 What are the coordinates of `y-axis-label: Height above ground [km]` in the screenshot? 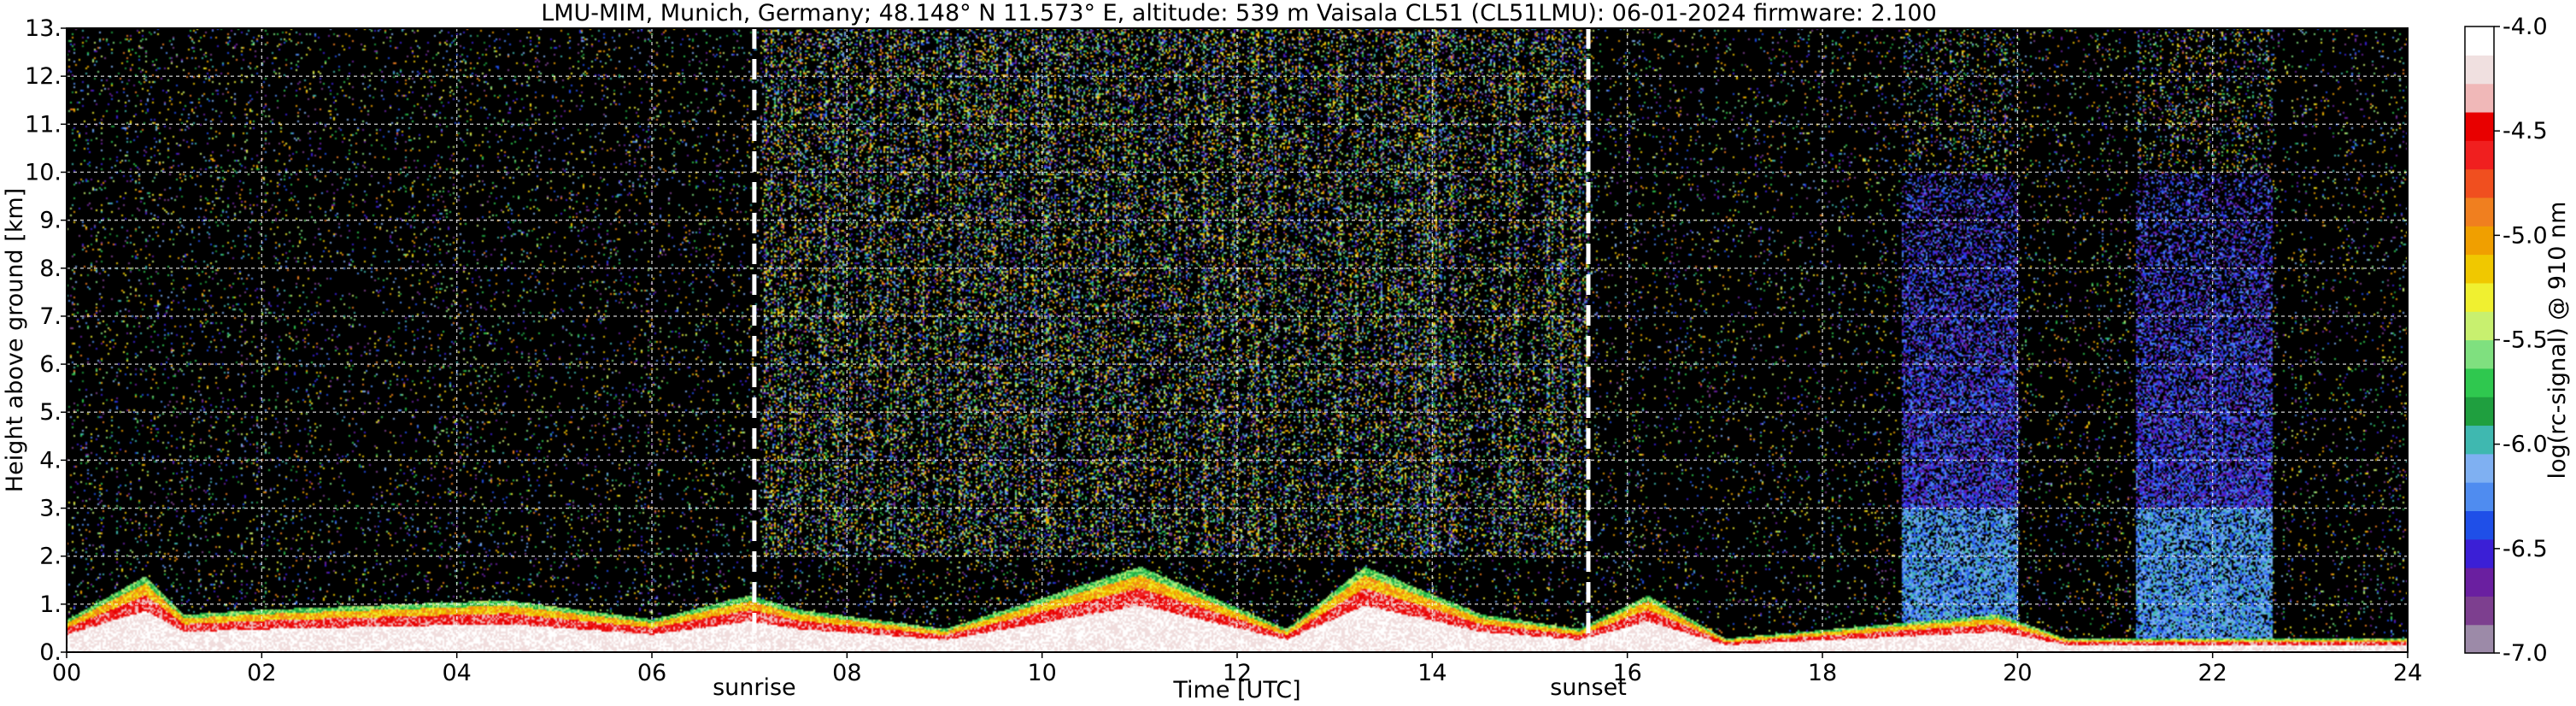 It's located at (15, 340).